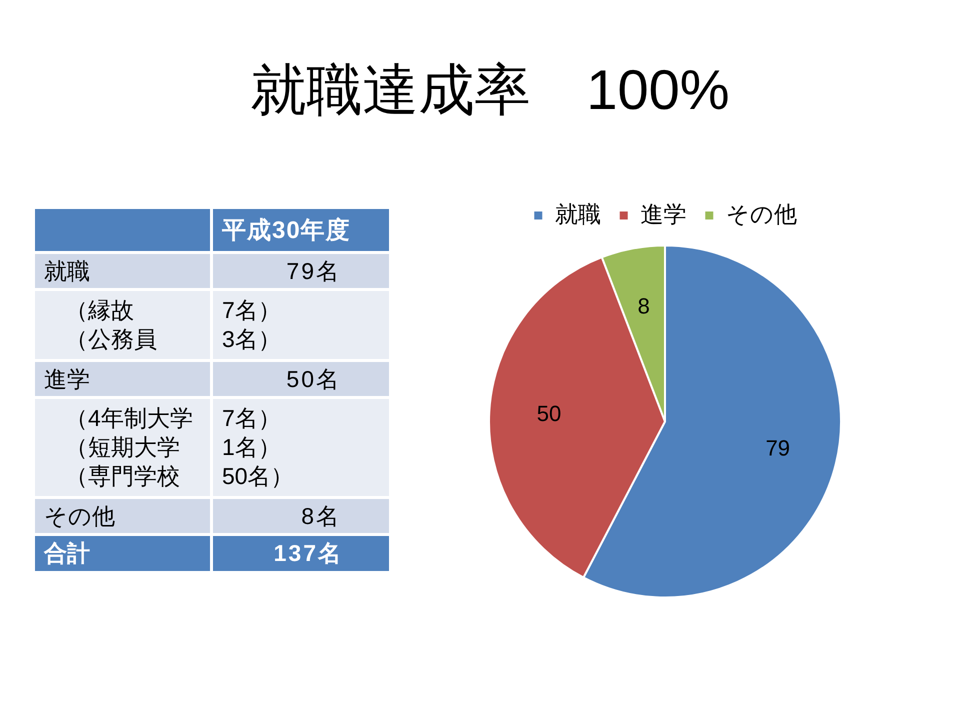 This screenshot has width=960, height=720. I want to click on chart-title: 就職達成率 100%, so click(490, 90).